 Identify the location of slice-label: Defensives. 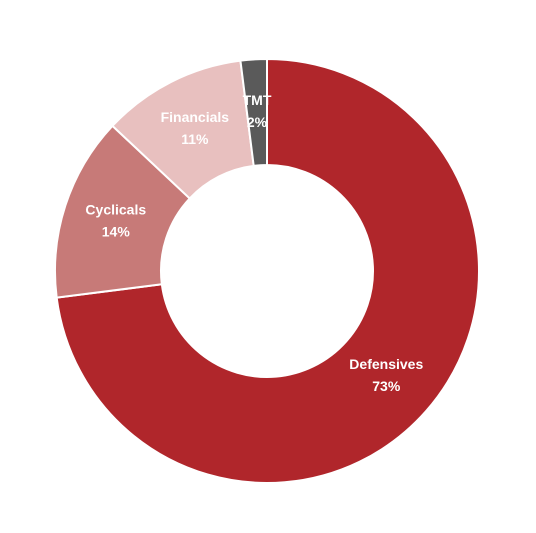
(386, 364).